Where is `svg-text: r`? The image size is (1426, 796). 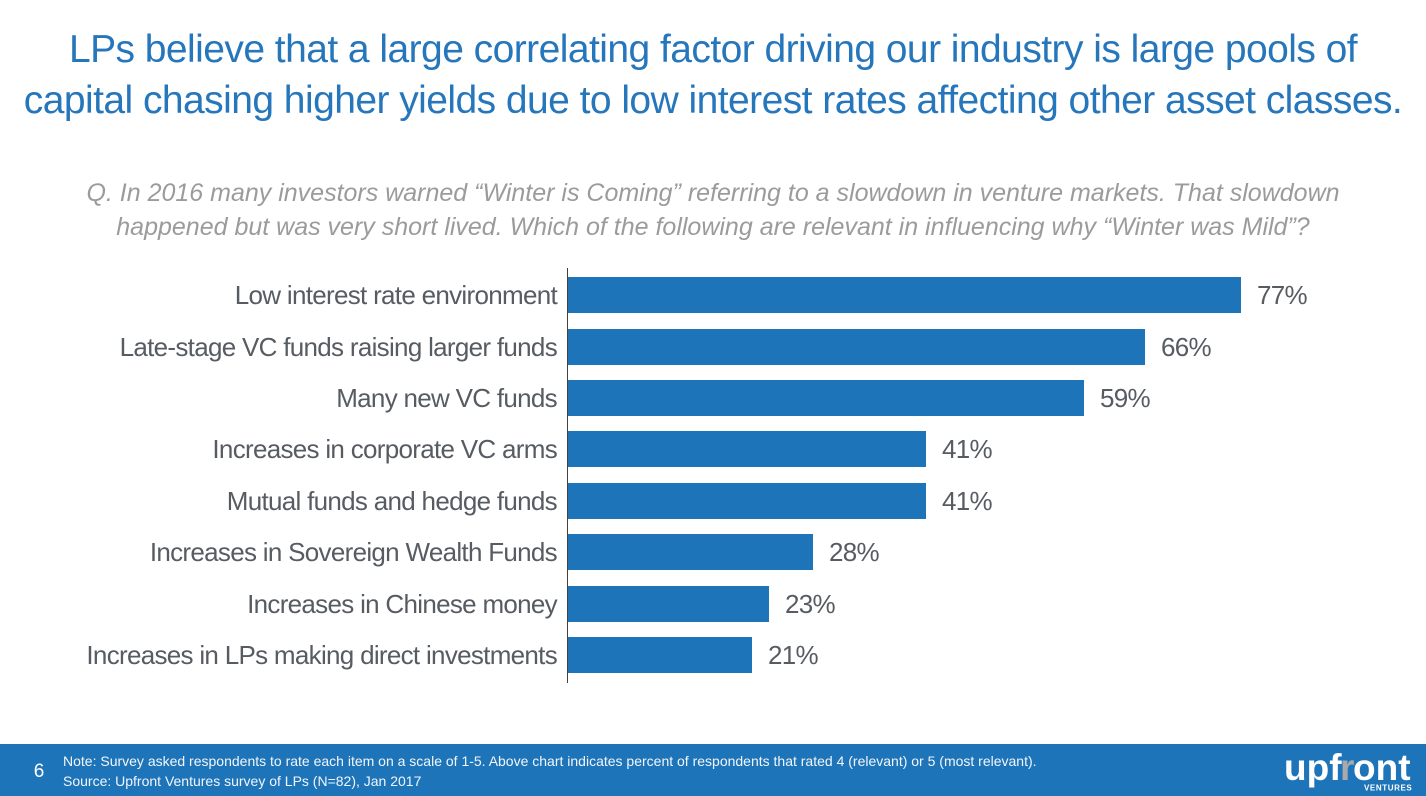
svg-text: r is located at coordinates (1347, 767).